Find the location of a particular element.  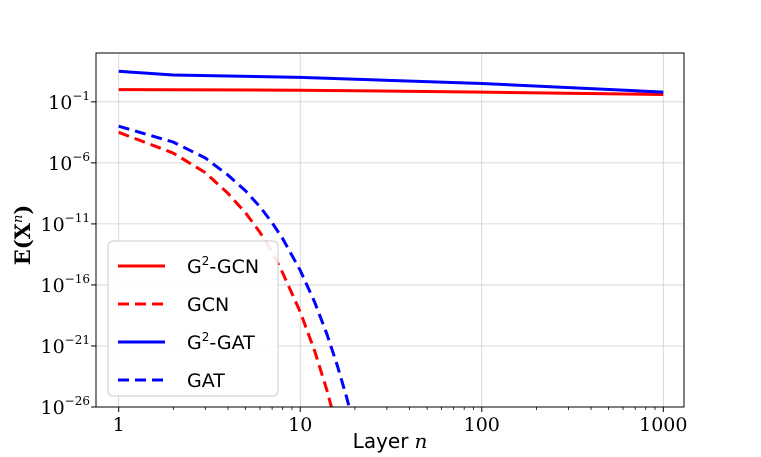

legend-label-g2-gat: G2-GAT is located at coordinates (221, 342).